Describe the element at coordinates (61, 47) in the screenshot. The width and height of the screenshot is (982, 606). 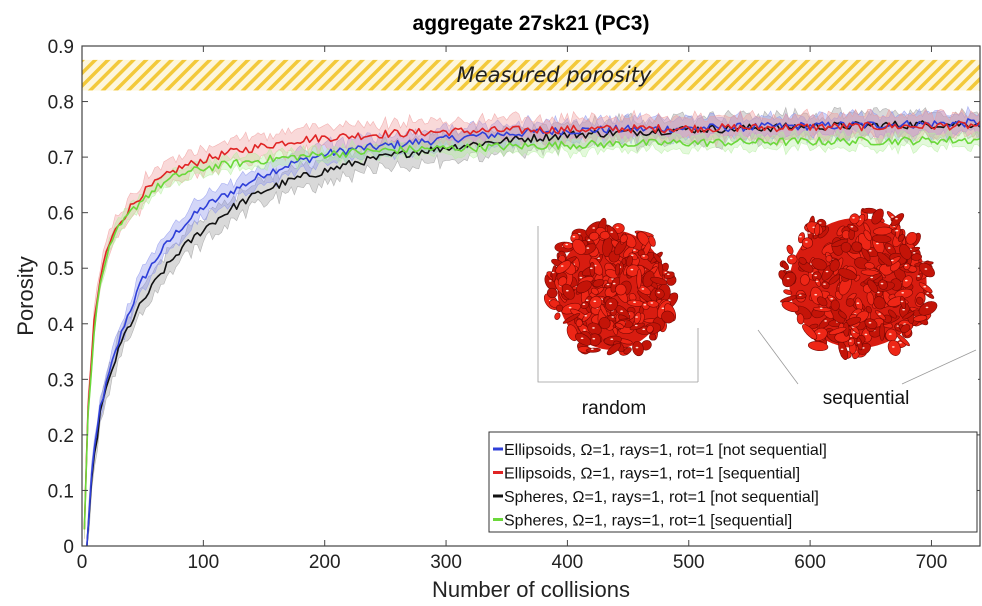
I see `y-tick-label: 0.9` at that location.